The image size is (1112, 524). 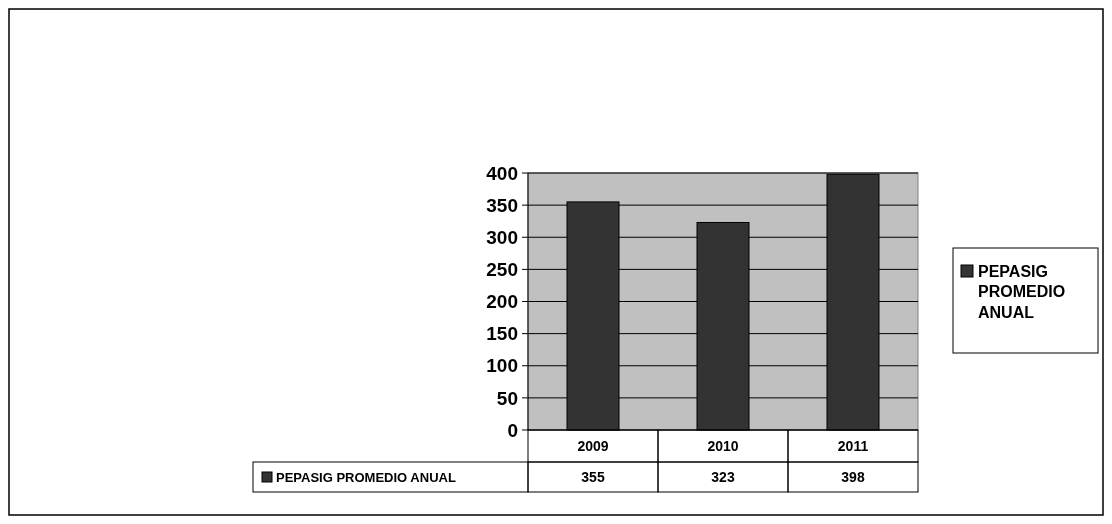 I want to click on y-tick-label: 400, so click(x=502, y=173).